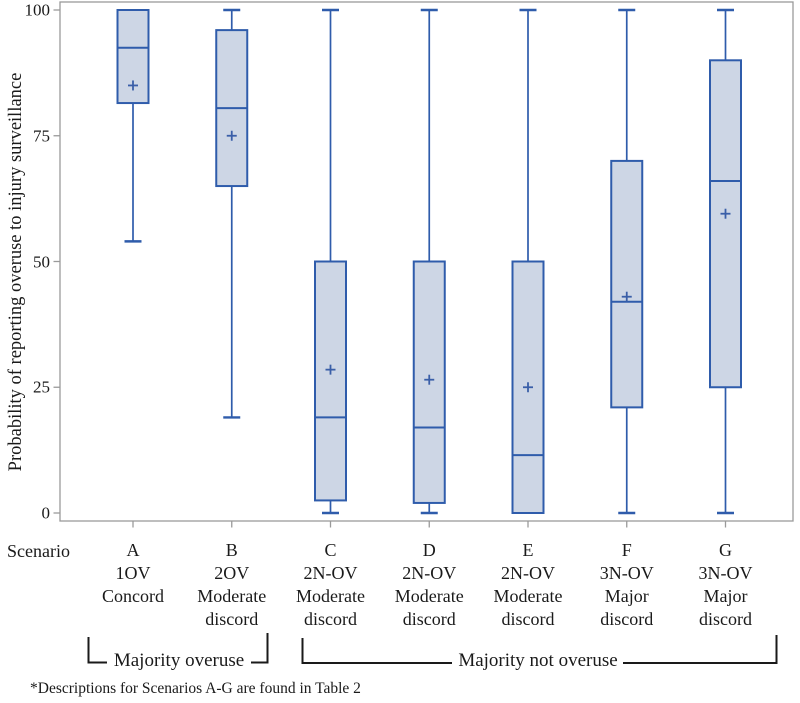 This screenshot has height=703, width=800. What do you see at coordinates (626, 550) in the screenshot?
I see `category-letter: F` at bounding box center [626, 550].